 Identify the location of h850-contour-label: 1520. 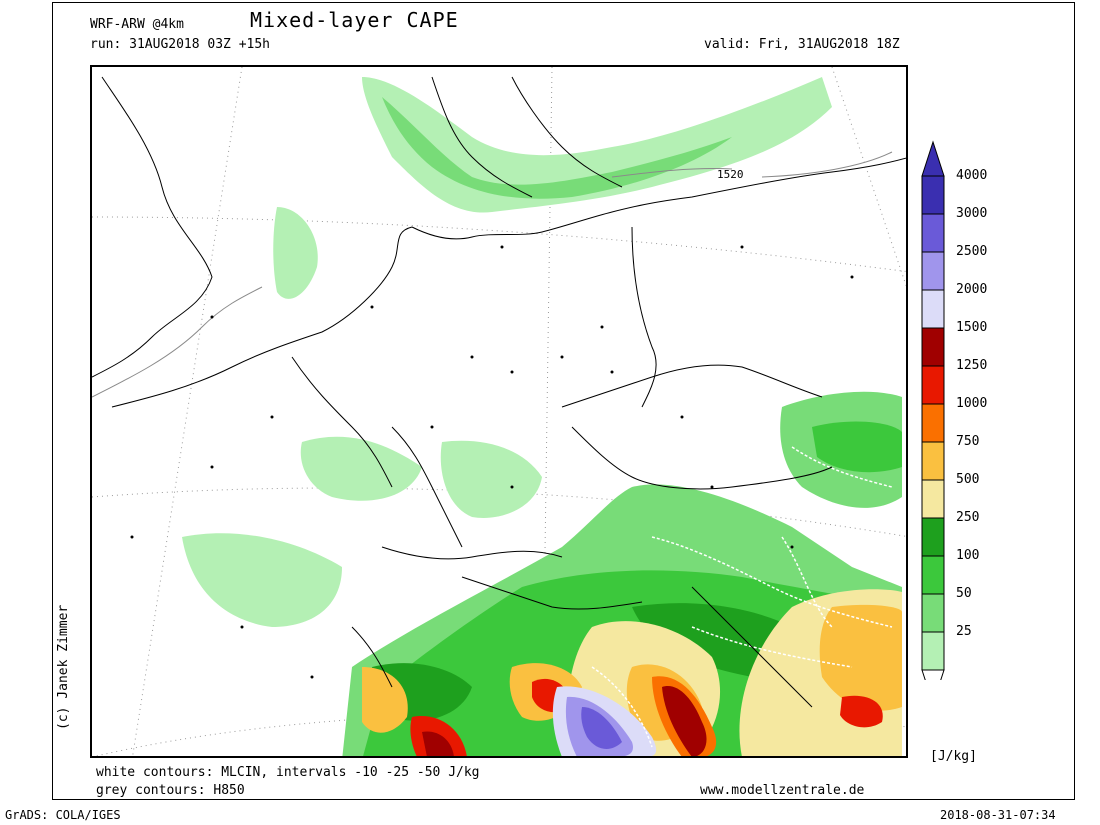
(730, 174).